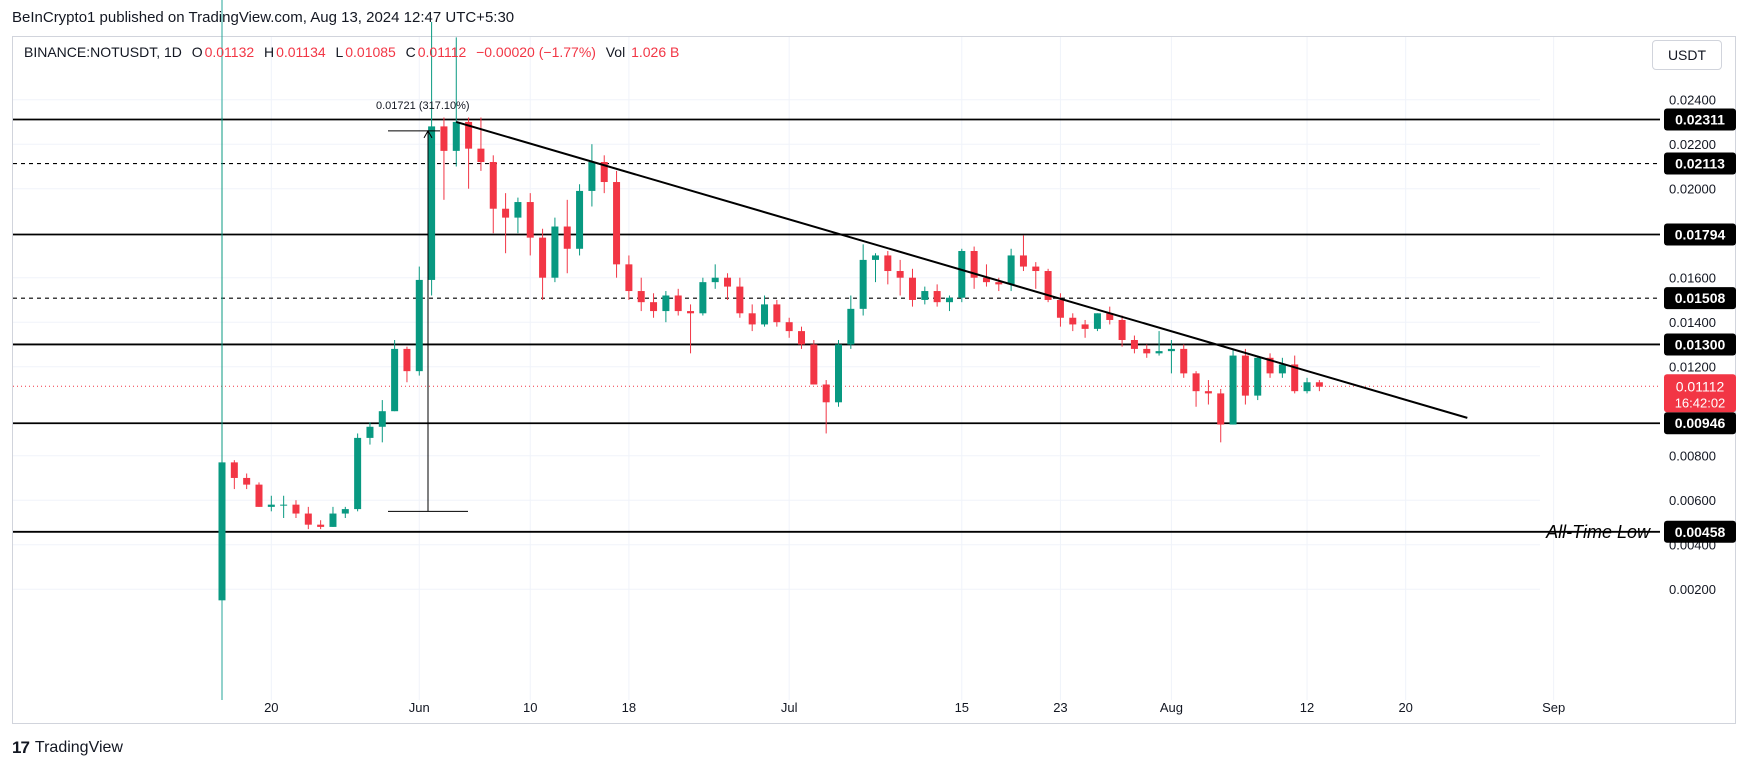 The width and height of the screenshot is (1754, 768). Describe the element at coordinates (1687, 55) in the screenshot. I see `currency-button: USDT` at that location.